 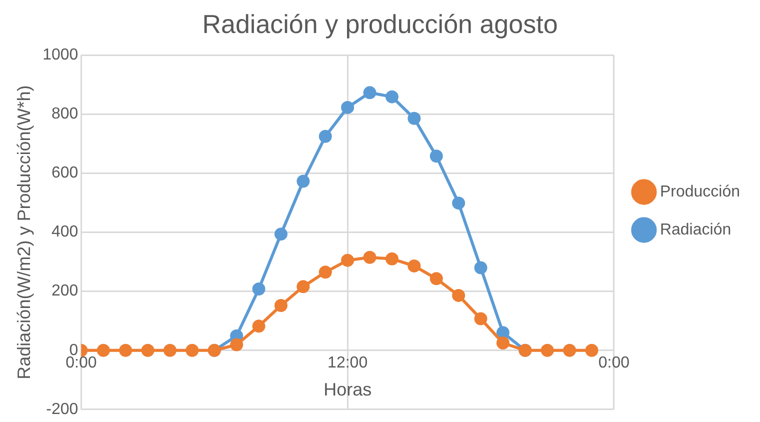 What do you see at coordinates (64, 291) in the screenshot?
I see `y-tick-label: 200` at bounding box center [64, 291].